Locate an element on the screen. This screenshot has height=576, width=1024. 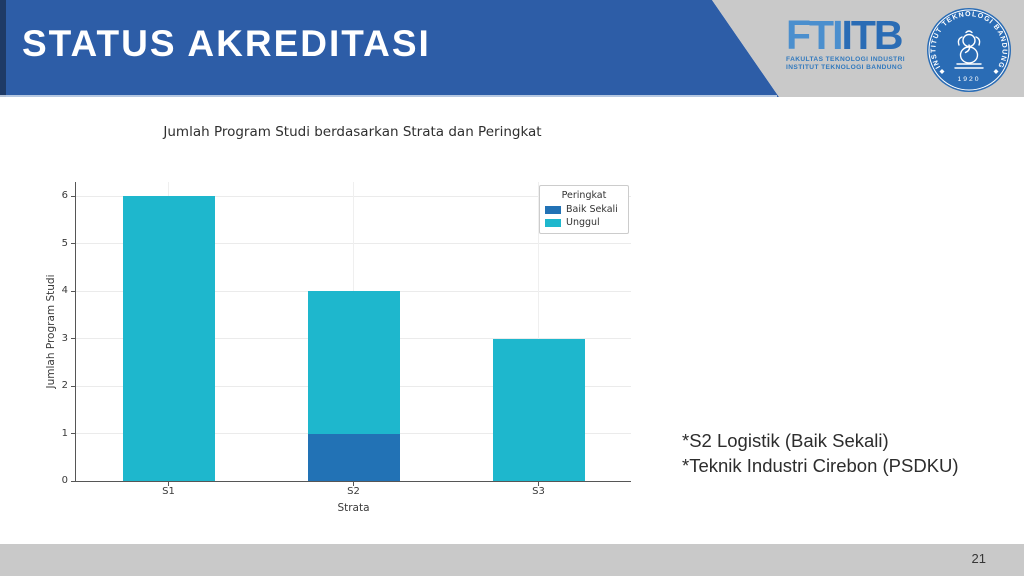
fti-itb-wordmark-icon: FTIITB is located at coordinates (852, 35).